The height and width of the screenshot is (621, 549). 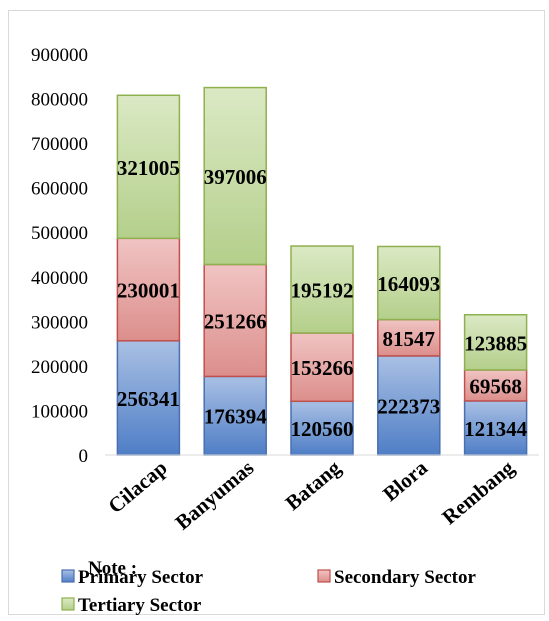 I want to click on data-label: 176394, so click(x=236, y=417).